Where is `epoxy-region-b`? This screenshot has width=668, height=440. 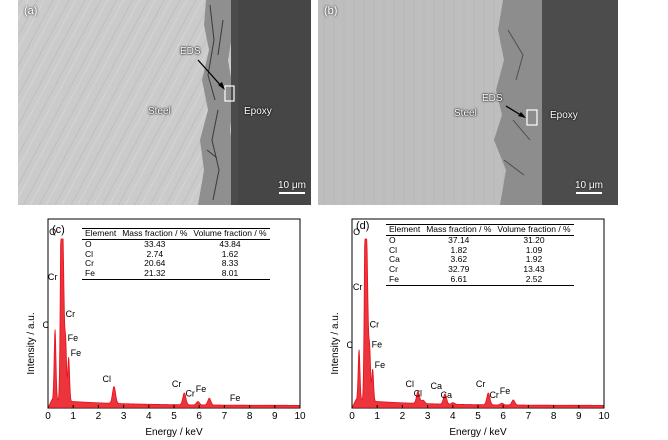
epoxy-region-b is located at coordinates (580, 102).